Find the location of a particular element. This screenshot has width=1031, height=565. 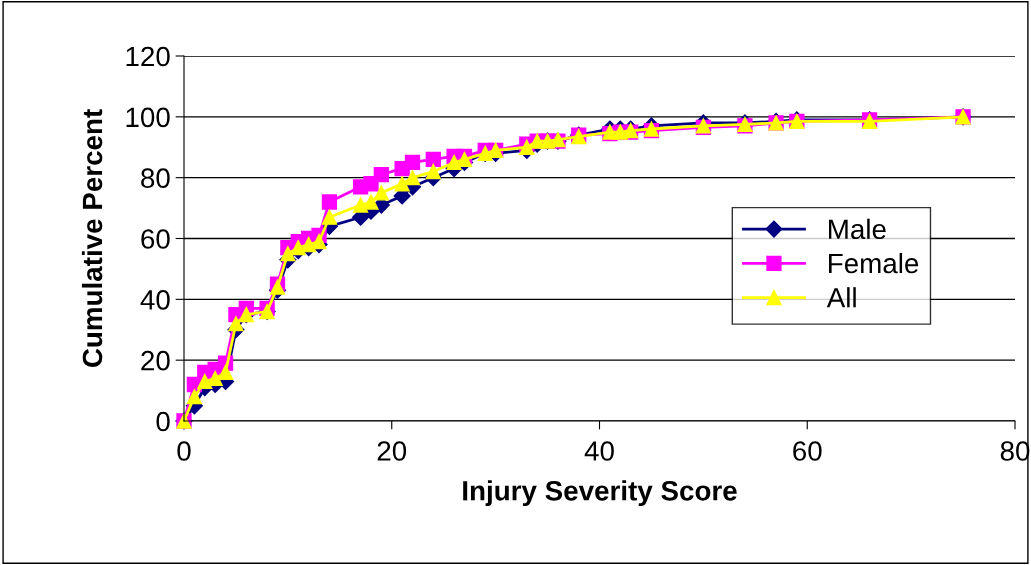

y-tick-label: 100 is located at coordinates (148, 117).